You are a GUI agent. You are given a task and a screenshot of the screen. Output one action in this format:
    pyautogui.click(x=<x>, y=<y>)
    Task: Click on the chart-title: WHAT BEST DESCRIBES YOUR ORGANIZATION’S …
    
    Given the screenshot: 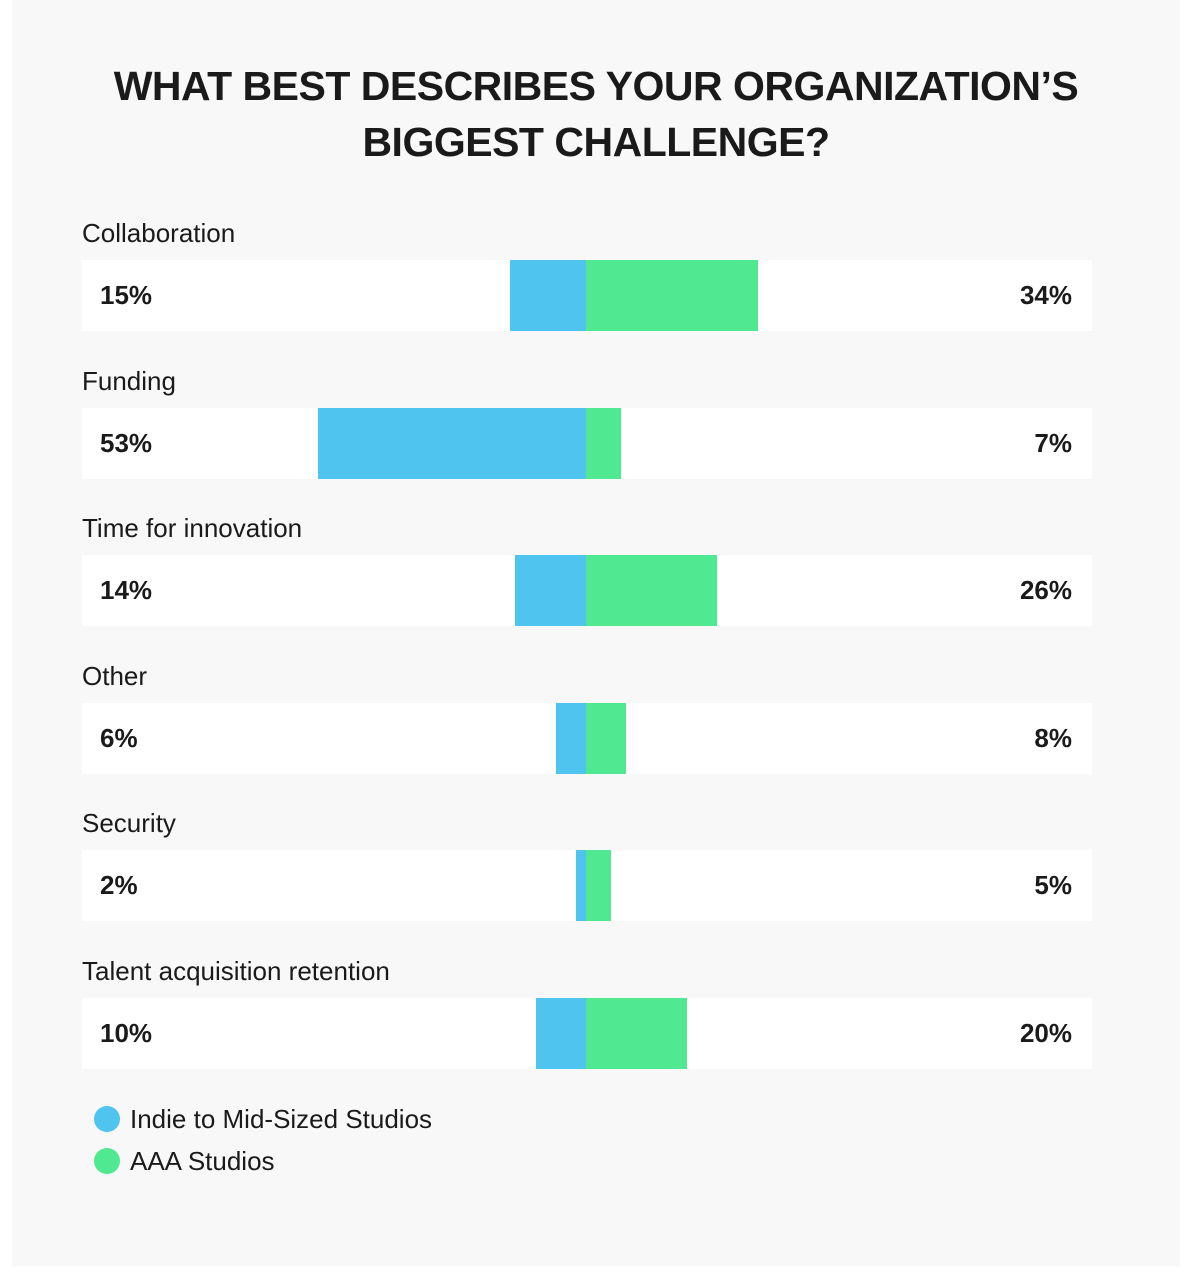 What is the action you would take?
    pyautogui.click(x=596, y=114)
    